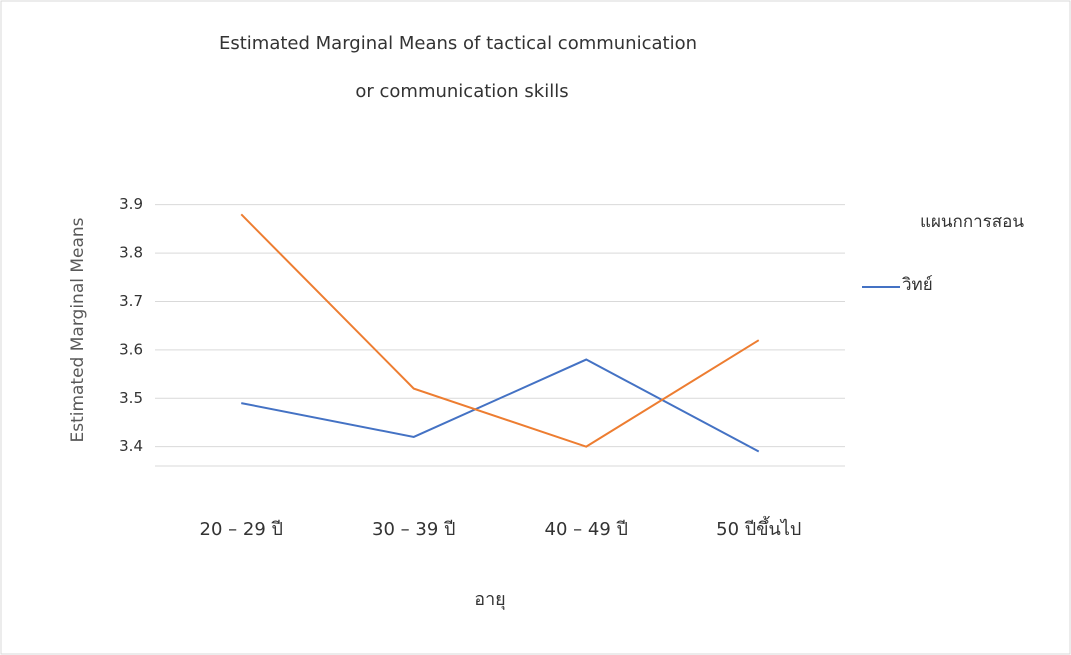 The width and height of the screenshot is (1071, 655). I want to click on y-tick-label: 3.5, so click(131, 398).